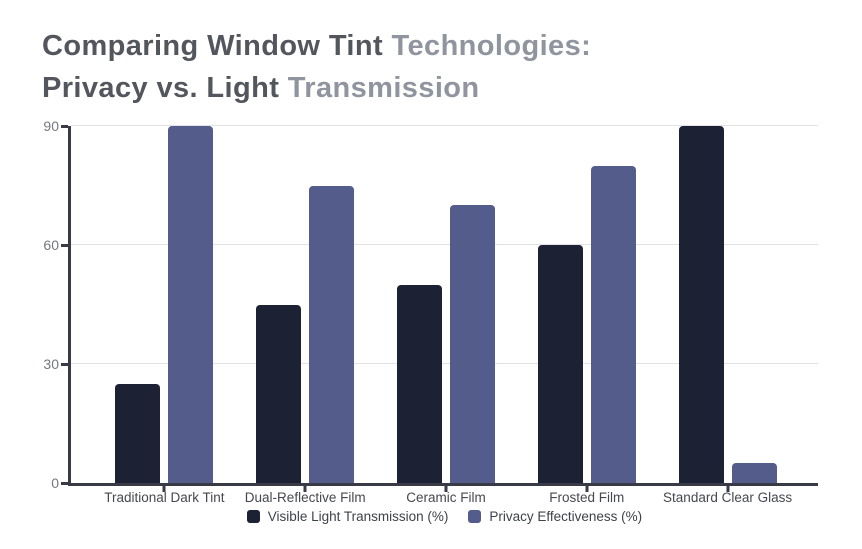 Image resolution: width=862 pixels, height=549 pixels. What do you see at coordinates (491, 46) in the screenshot?
I see `title-line1-secondary: Technologies:` at bounding box center [491, 46].